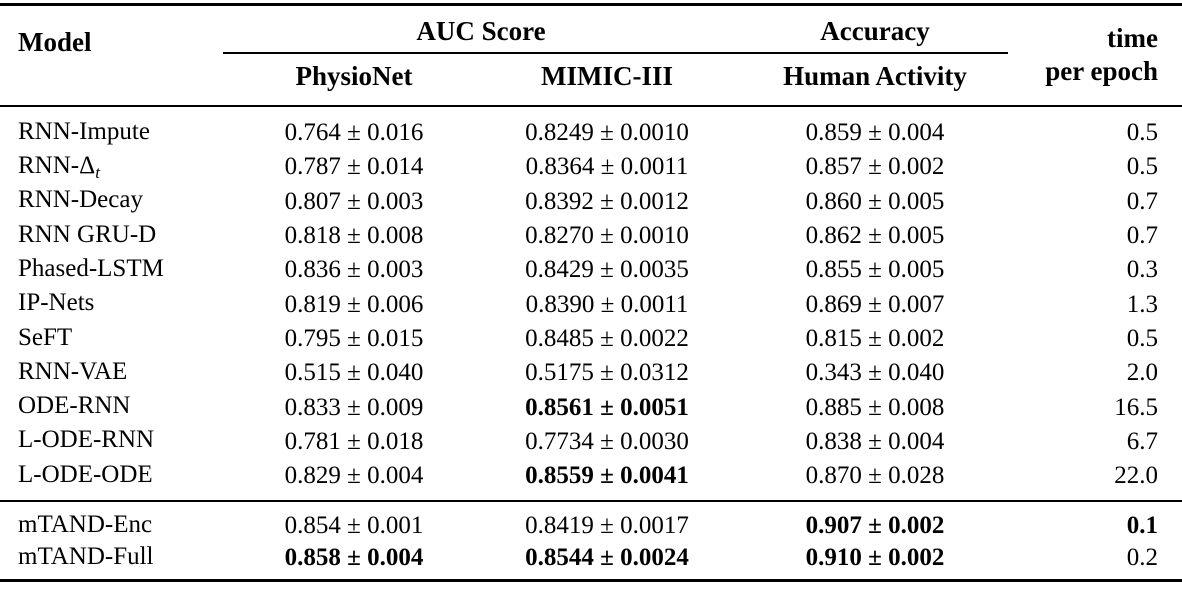 The image size is (1182, 592). What do you see at coordinates (591, 580) in the screenshot?
I see `bottom-rule` at bounding box center [591, 580].